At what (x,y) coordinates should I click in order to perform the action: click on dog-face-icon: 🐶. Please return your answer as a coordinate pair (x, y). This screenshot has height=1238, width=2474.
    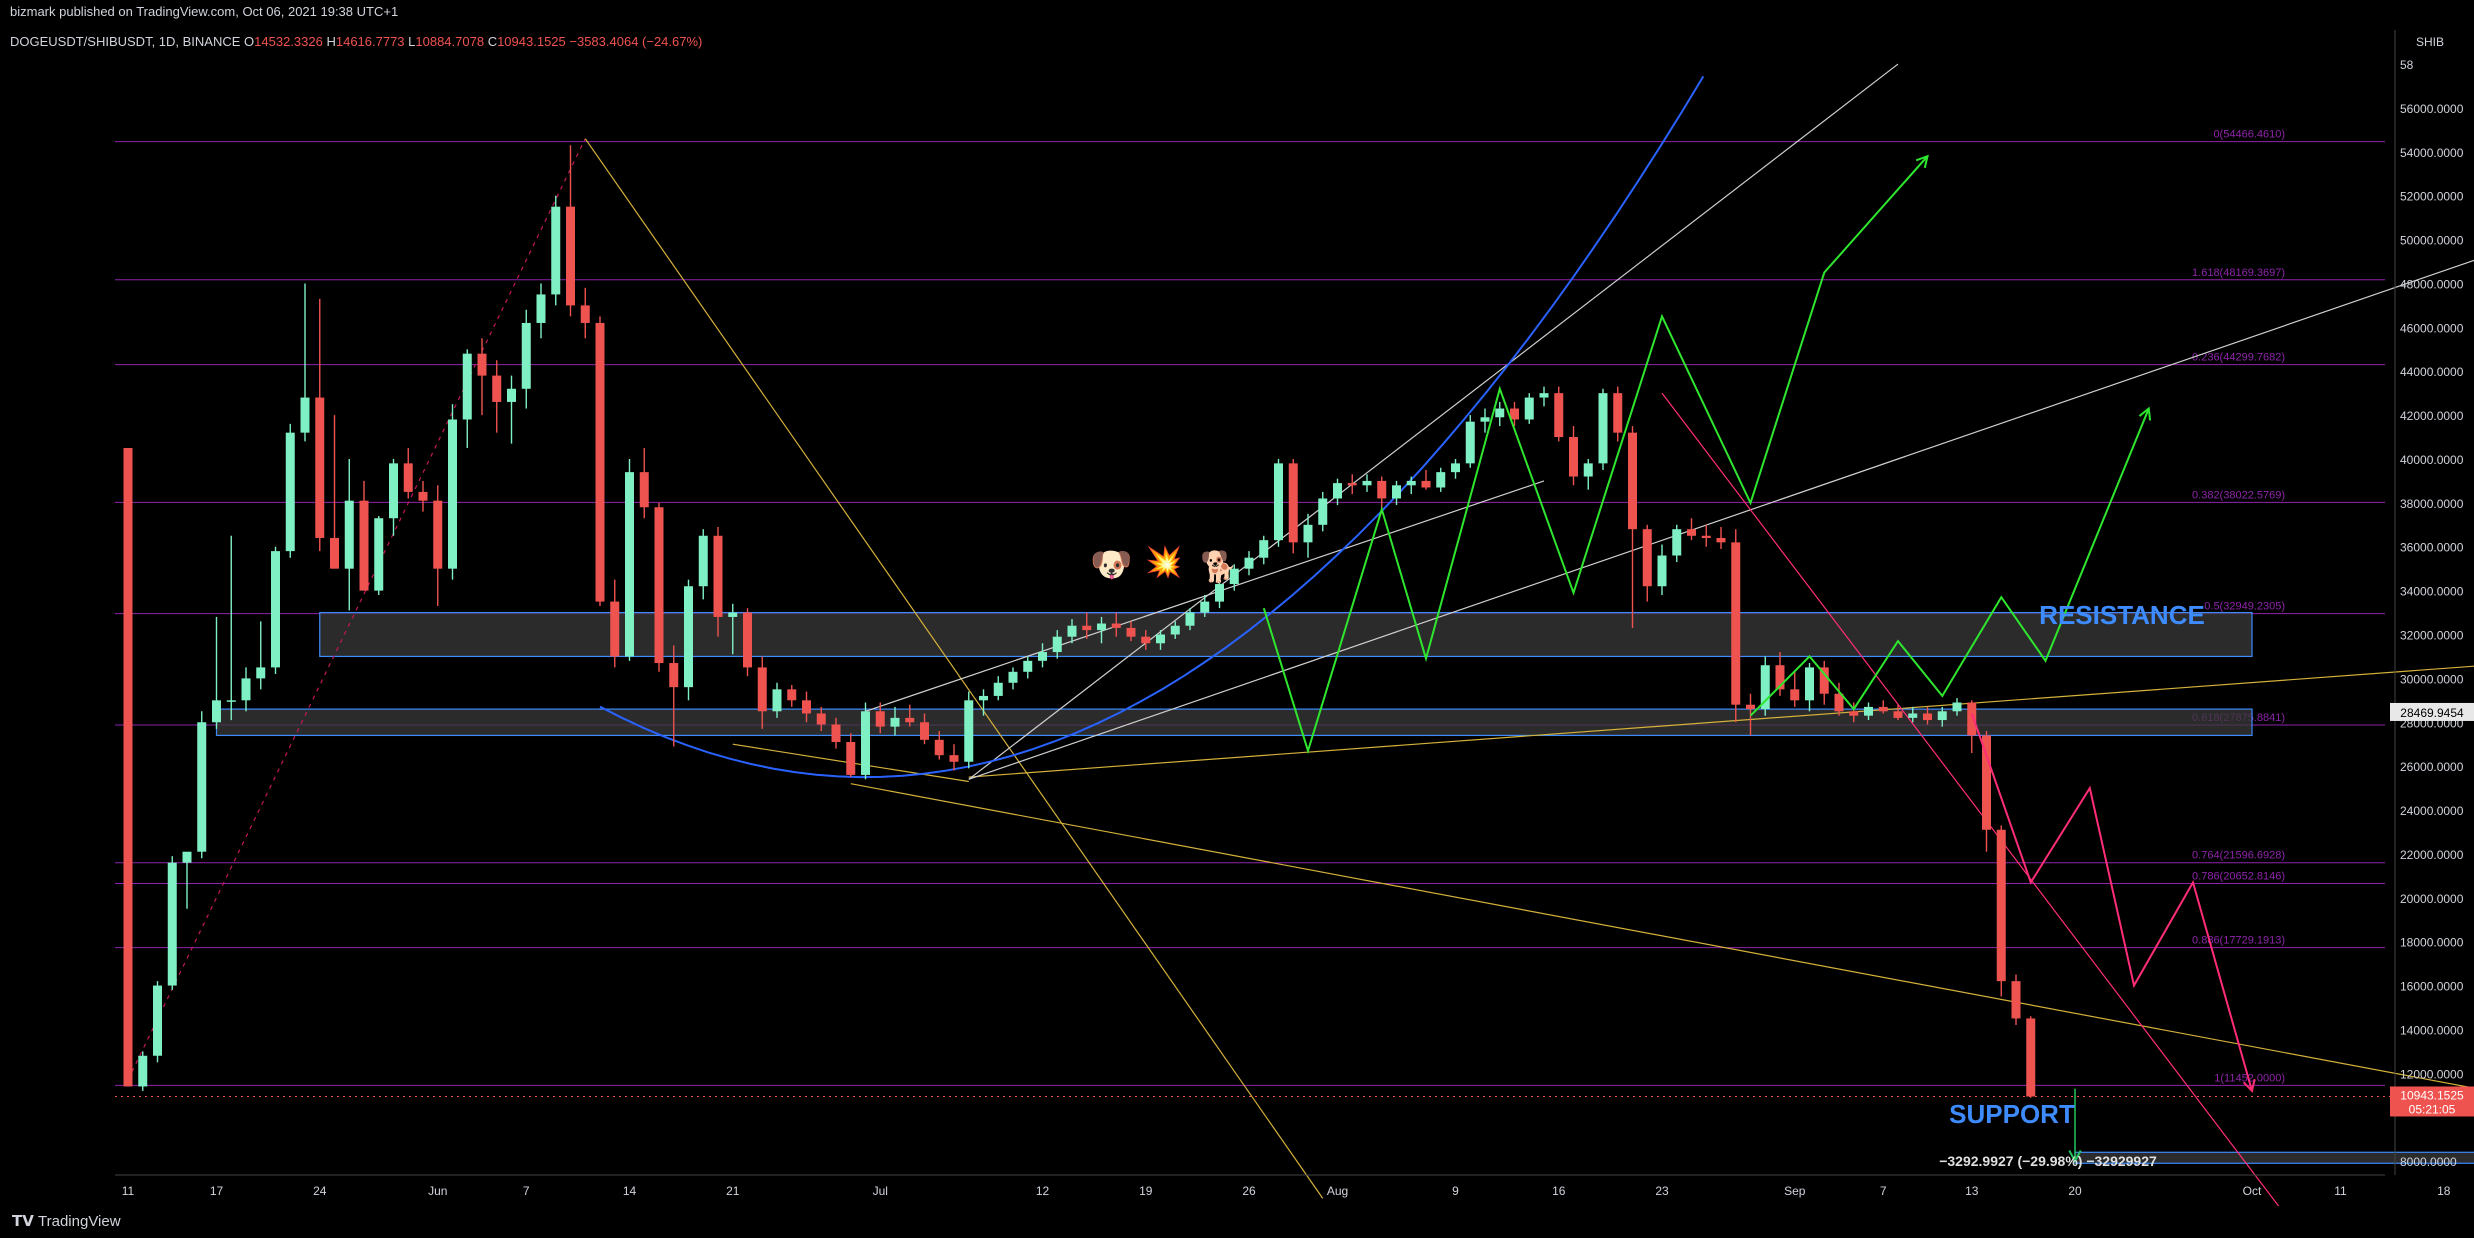
    Looking at the image, I should click on (1111, 565).